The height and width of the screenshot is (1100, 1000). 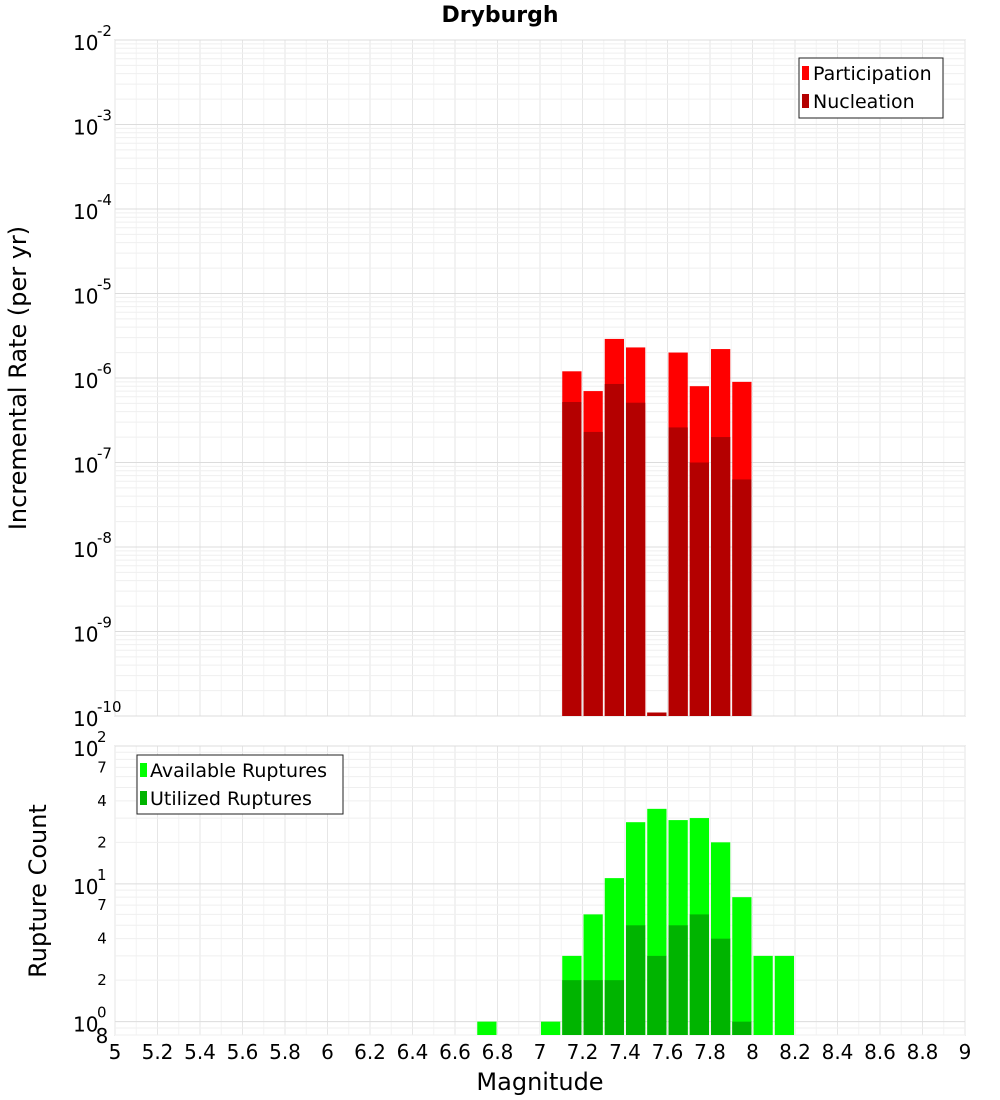 What do you see at coordinates (38, 891) in the screenshot?
I see `count-y-axis-title: Rupture Count` at bounding box center [38, 891].